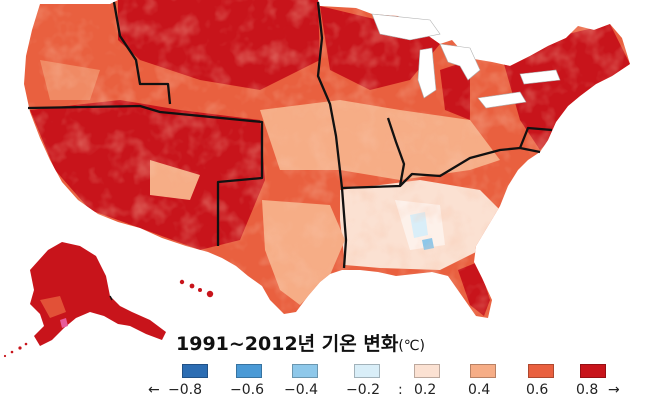  Describe the element at coordinates (84, 300) in the screenshot. I see `alaska-region` at that location.